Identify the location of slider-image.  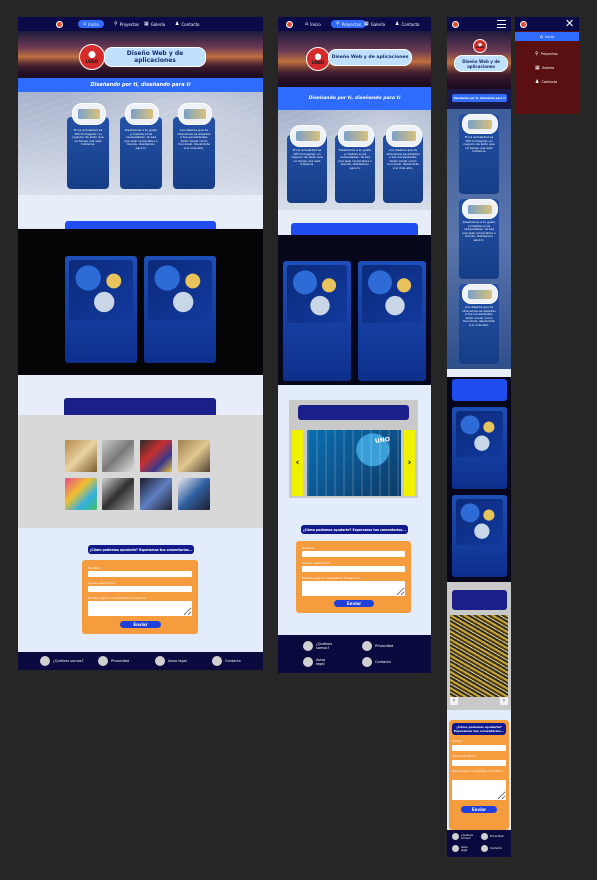
(479, 656).